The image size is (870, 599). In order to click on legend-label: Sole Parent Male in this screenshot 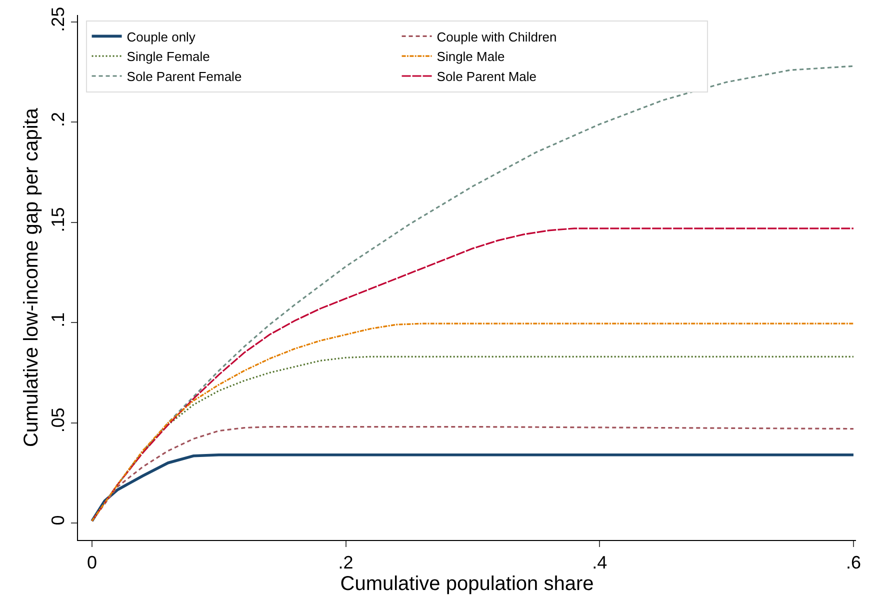, I will do `click(486, 76)`.